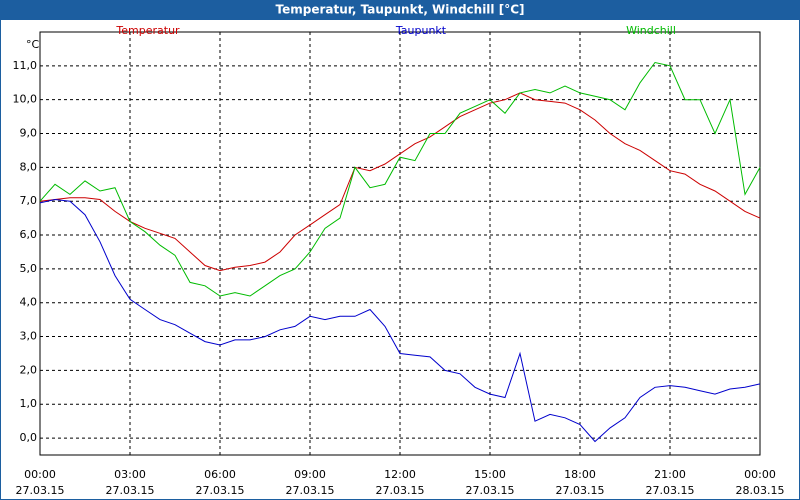 Image resolution: width=800 pixels, height=500 pixels. Describe the element at coordinates (29, 200) in the screenshot. I see `y-tick-label: 7,0` at that location.